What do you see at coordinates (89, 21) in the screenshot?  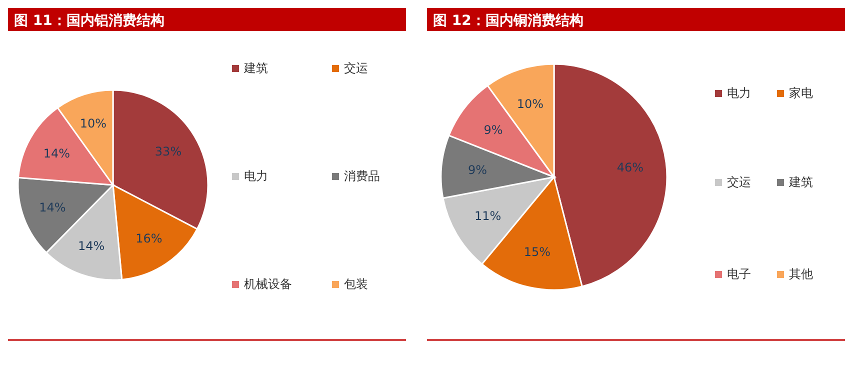 I see `chart-title: 图 11：国内铝消费结构` at bounding box center [89, 21].